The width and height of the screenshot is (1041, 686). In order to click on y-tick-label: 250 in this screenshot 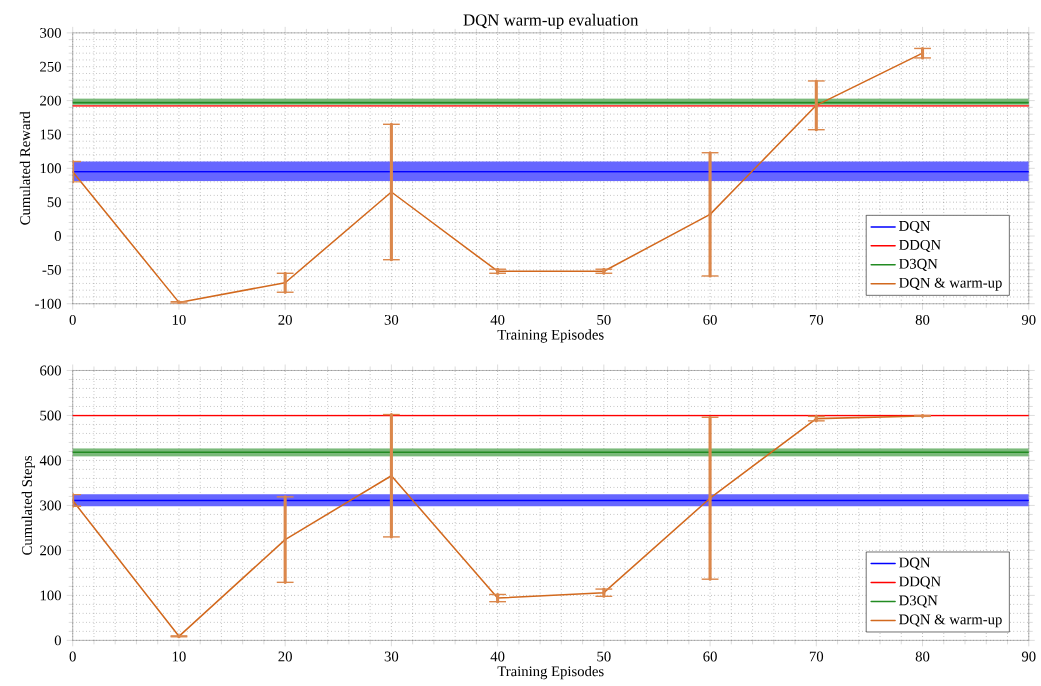, I will do `click(50, 66)`.